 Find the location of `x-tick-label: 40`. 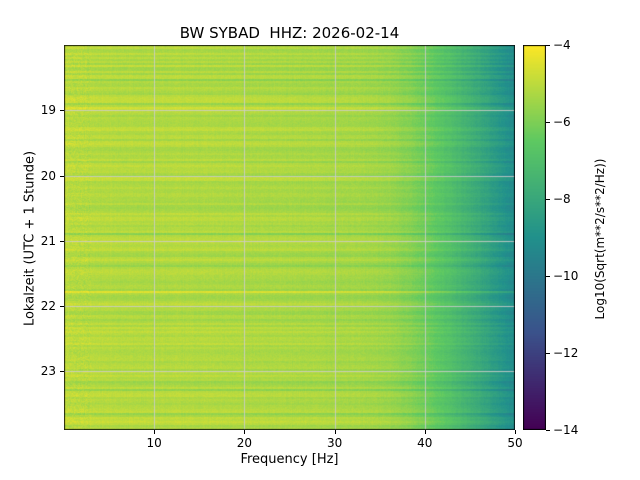

x-tick-label: 40 is located at coordinates (425, 443).